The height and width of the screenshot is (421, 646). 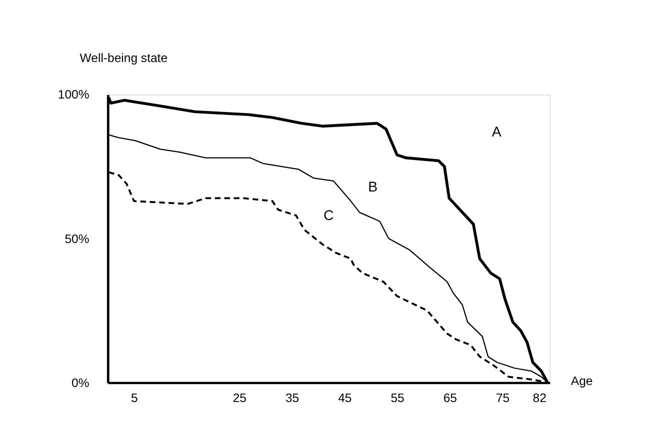 What do you see at coordinates (397, 397) in the screenshot?
I see `x-tick-label: 55` at bounding box center [397, 397].